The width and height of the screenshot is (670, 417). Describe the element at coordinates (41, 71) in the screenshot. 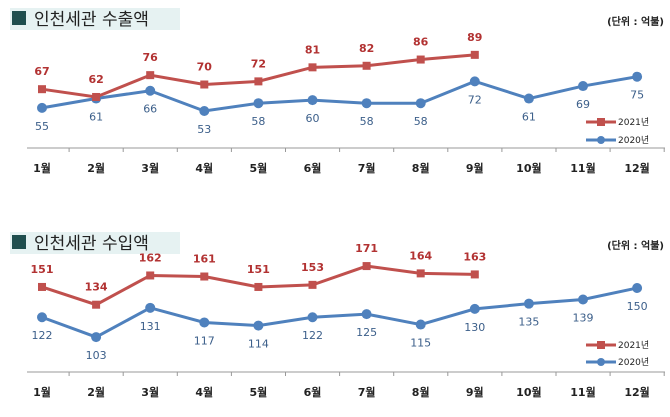

I see `data-label: 67` at that location.